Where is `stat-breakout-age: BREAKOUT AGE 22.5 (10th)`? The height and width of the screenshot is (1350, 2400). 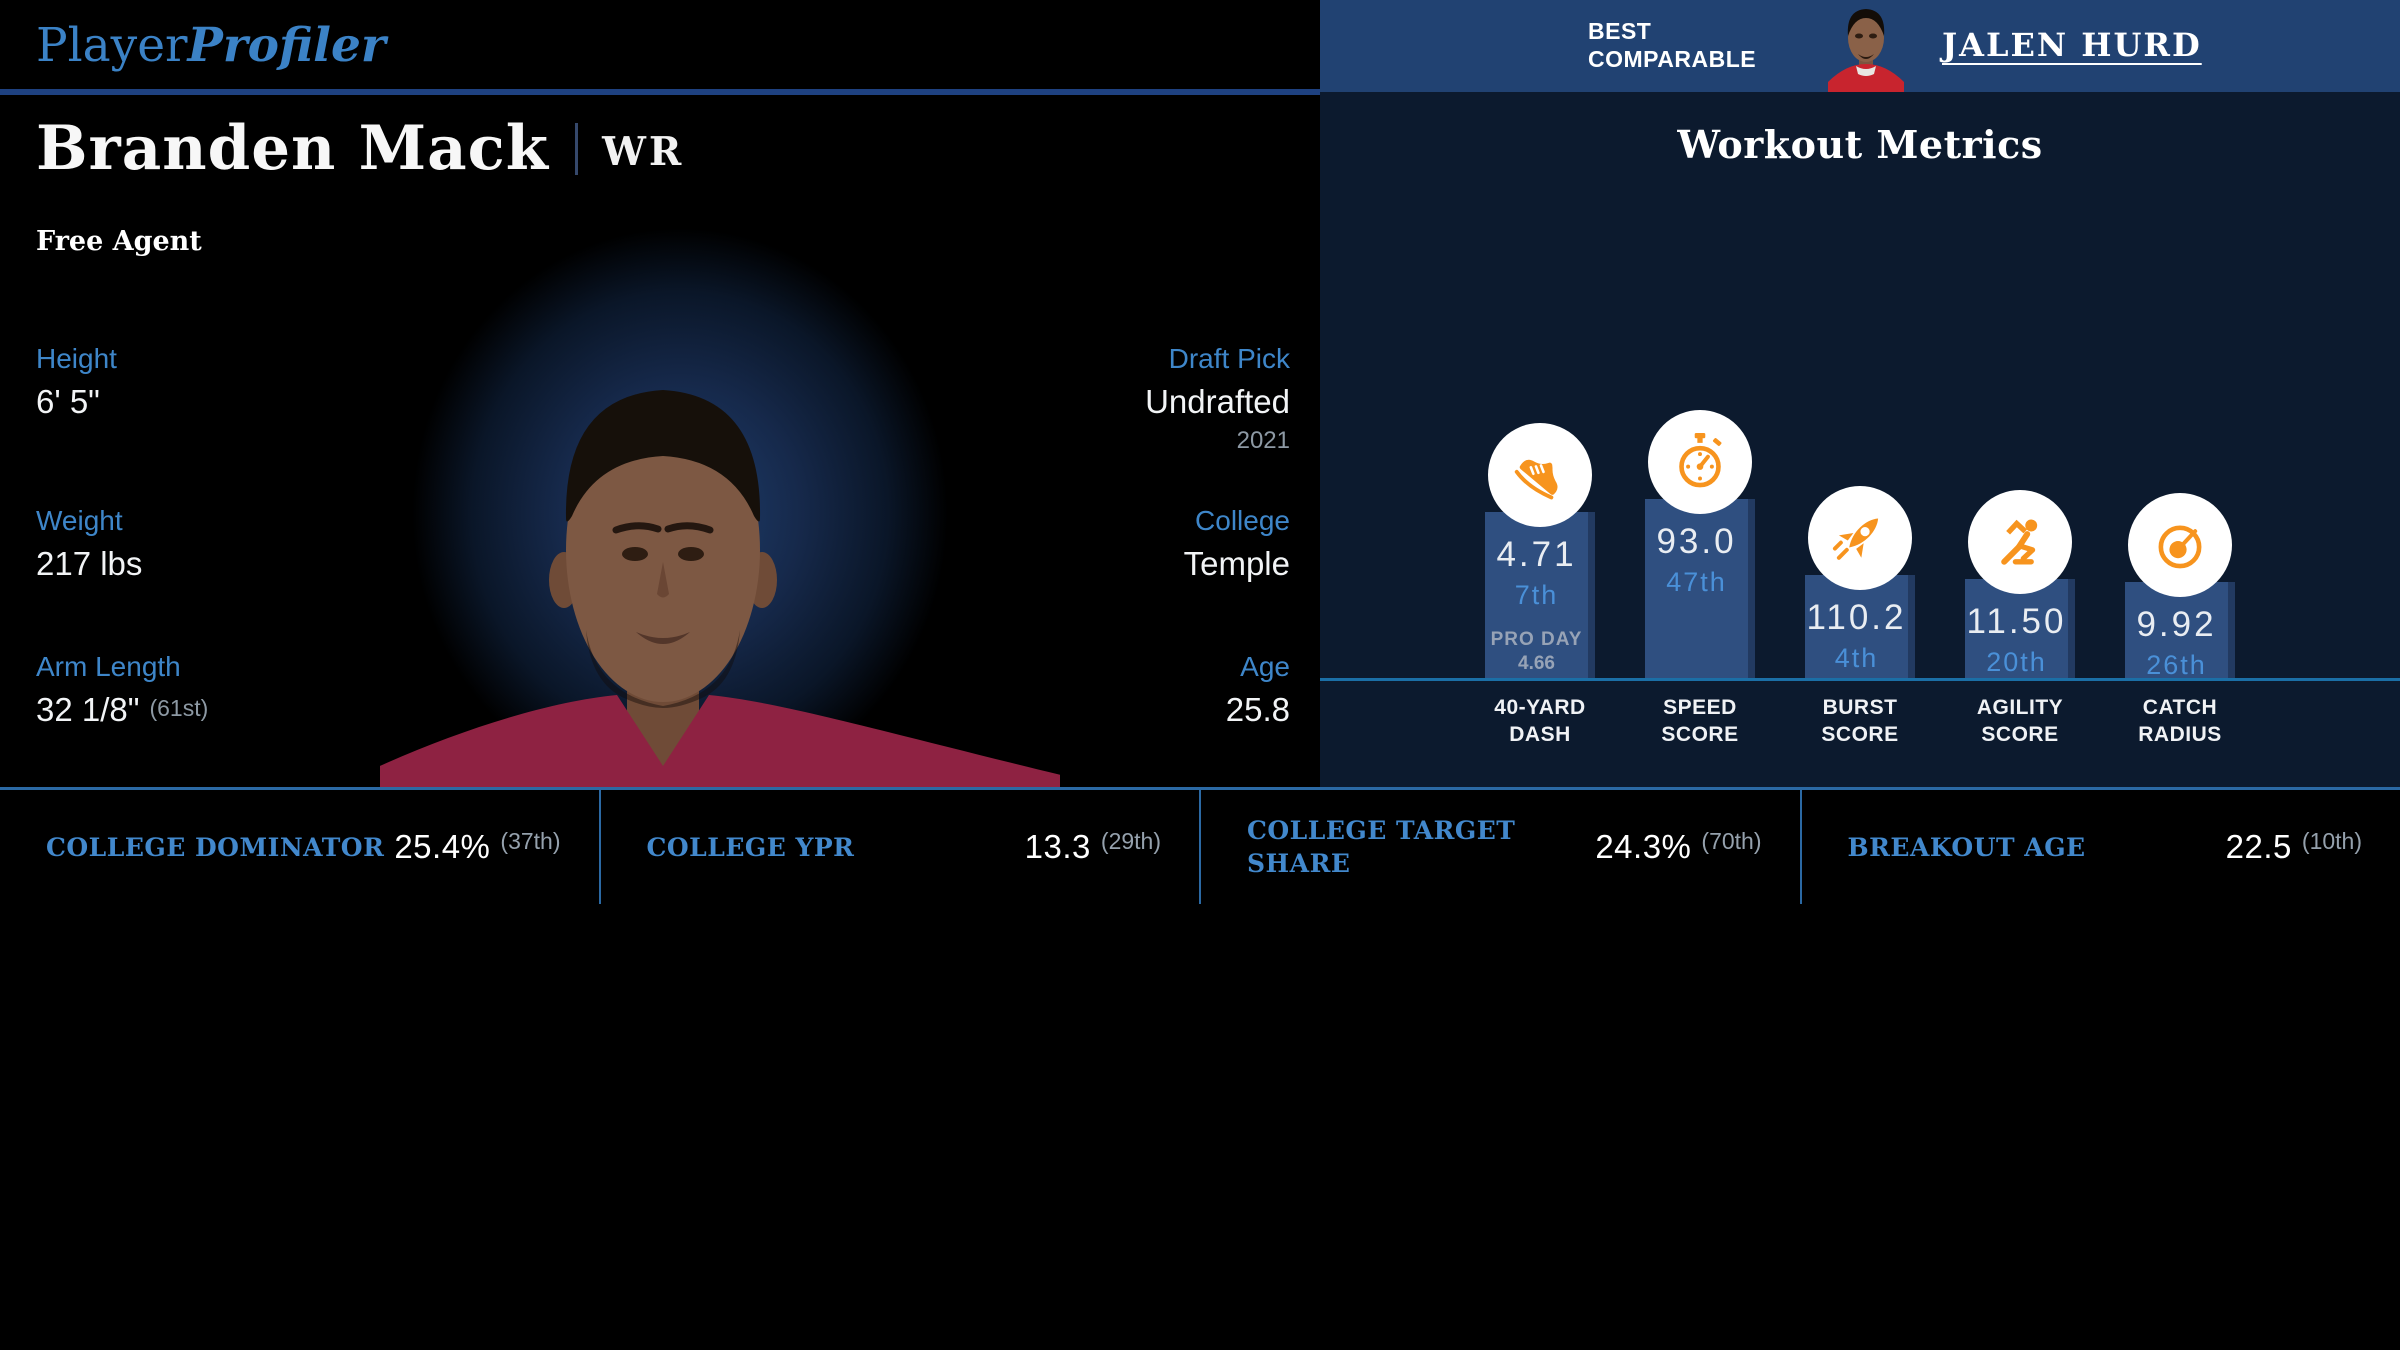
stat-breakout-age: BREAKOUT AGE 22.5 (10th) is located at coordinates (2099, 847).